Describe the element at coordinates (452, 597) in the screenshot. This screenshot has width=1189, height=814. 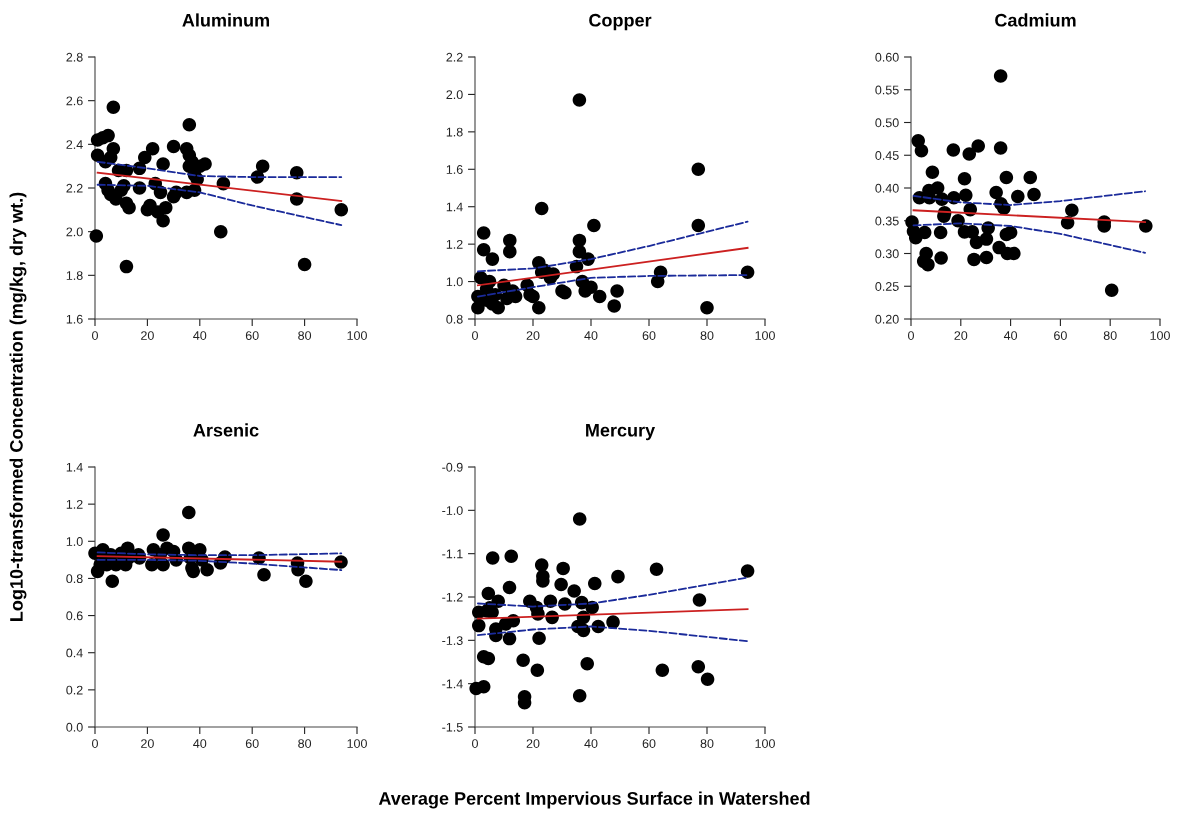
I see `y-tick-label: -1.2` at that location.